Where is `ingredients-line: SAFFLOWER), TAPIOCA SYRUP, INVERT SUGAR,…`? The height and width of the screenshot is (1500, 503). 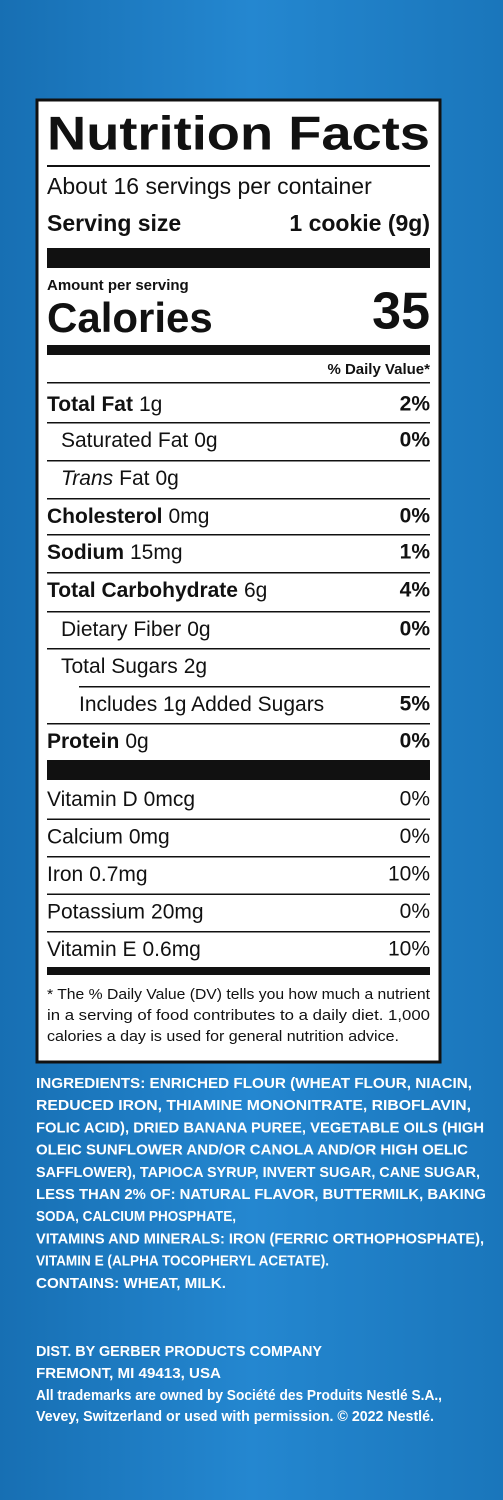
ingredients-line: SAFFLOWER), TAPIOCA SYRUP, INVERT SUGAR,… is located at coordinates (258, 1172).